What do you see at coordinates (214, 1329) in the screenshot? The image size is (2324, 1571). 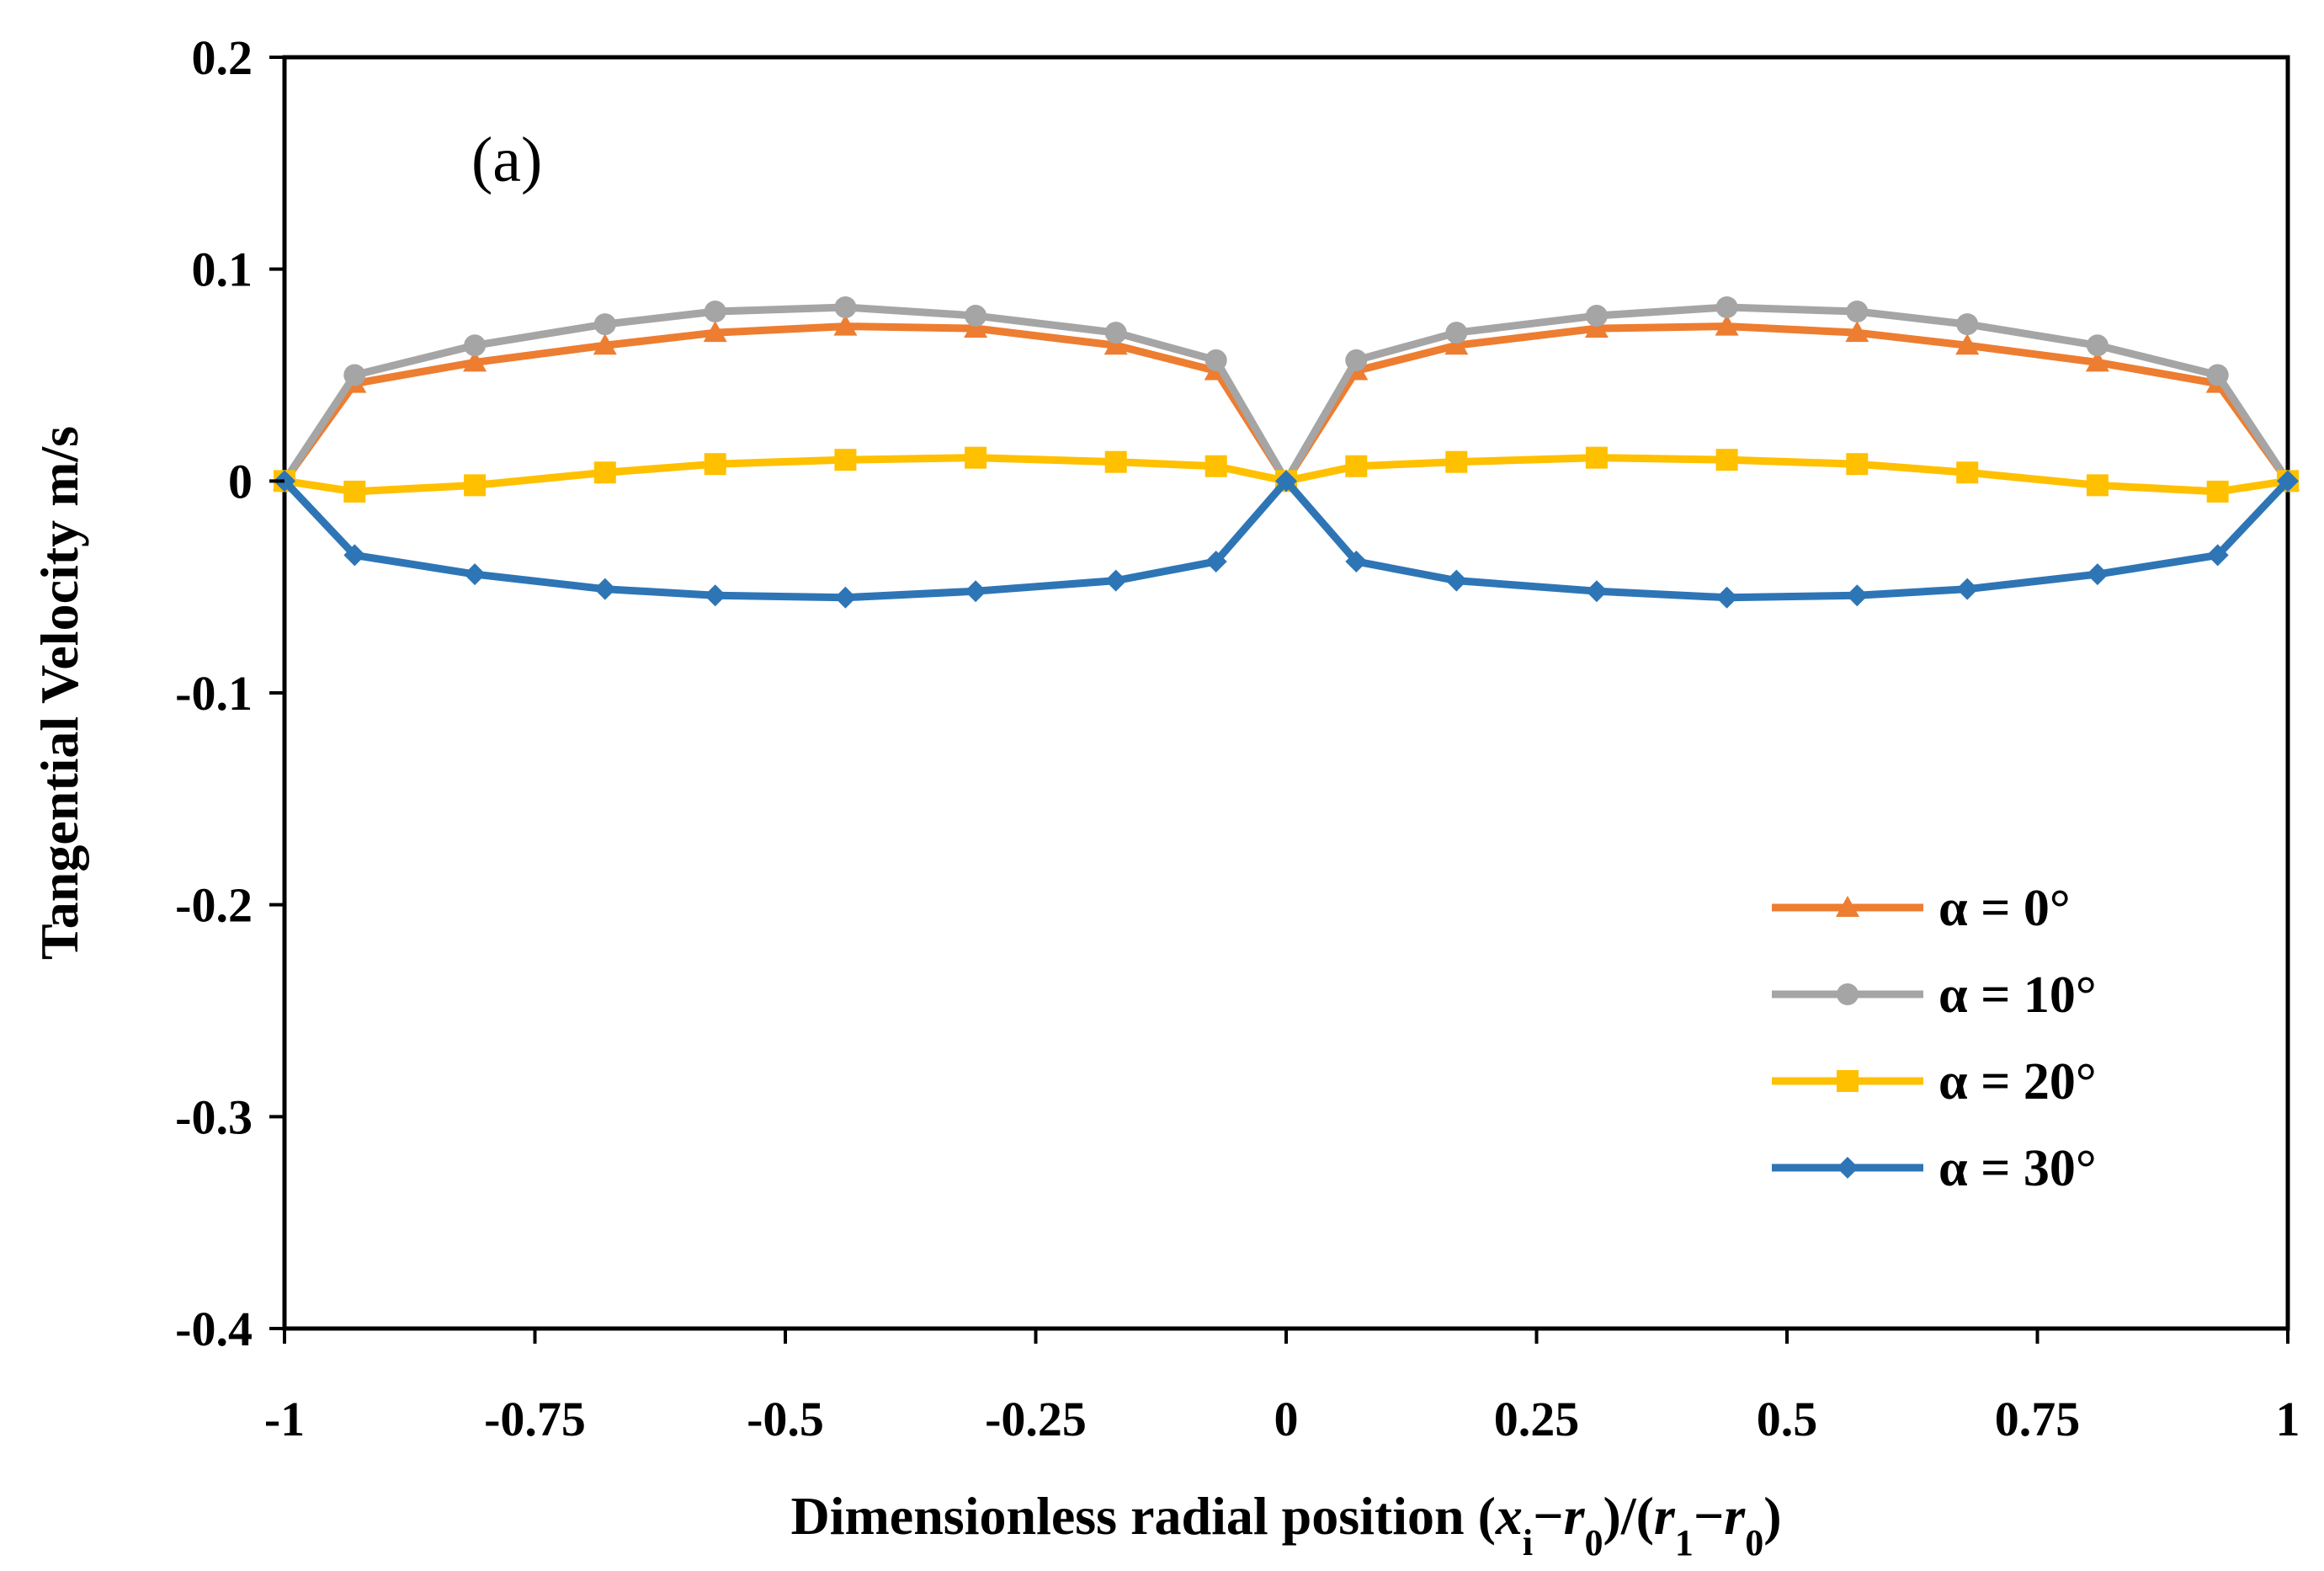 I see `y-tick-label: -0.4` at bounding box center [214, 1329].